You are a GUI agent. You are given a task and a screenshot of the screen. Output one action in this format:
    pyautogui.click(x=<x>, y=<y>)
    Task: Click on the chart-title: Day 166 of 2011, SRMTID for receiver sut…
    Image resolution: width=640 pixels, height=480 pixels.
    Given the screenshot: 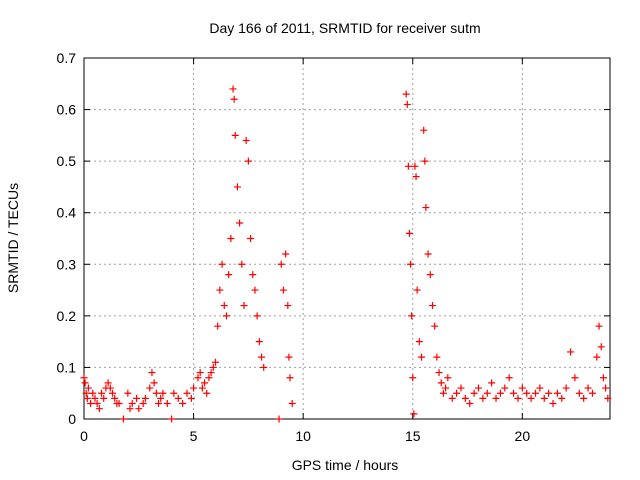 What is the action you would take?
    pyautogui.click(x=344, y=28)
    